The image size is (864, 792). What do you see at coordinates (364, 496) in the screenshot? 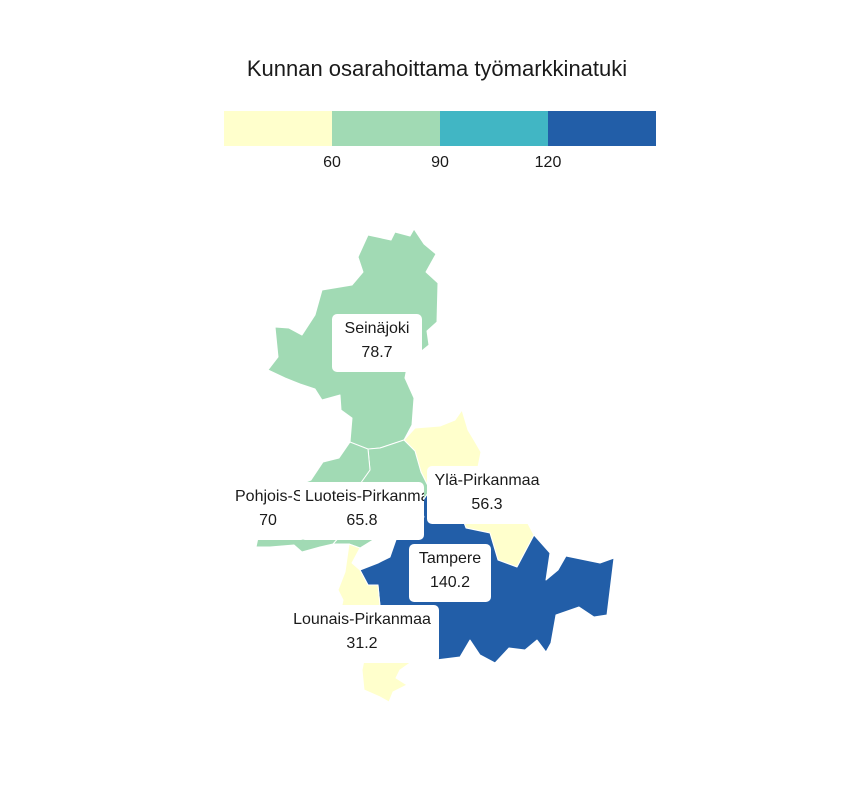
I see `region-label-name: Luoteis-Pirkanmaa` at bounding box center [364, 496].